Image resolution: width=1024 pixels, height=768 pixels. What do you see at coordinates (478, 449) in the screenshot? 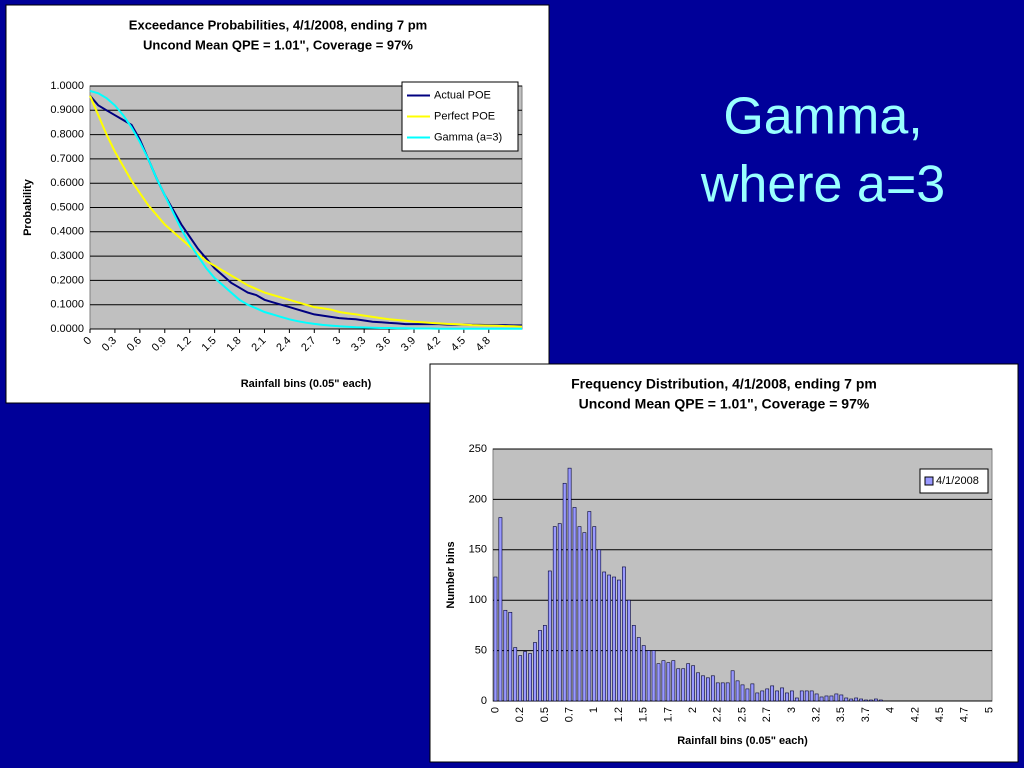
I see `y-tick-label: 250` at bounding box center [478, 449].